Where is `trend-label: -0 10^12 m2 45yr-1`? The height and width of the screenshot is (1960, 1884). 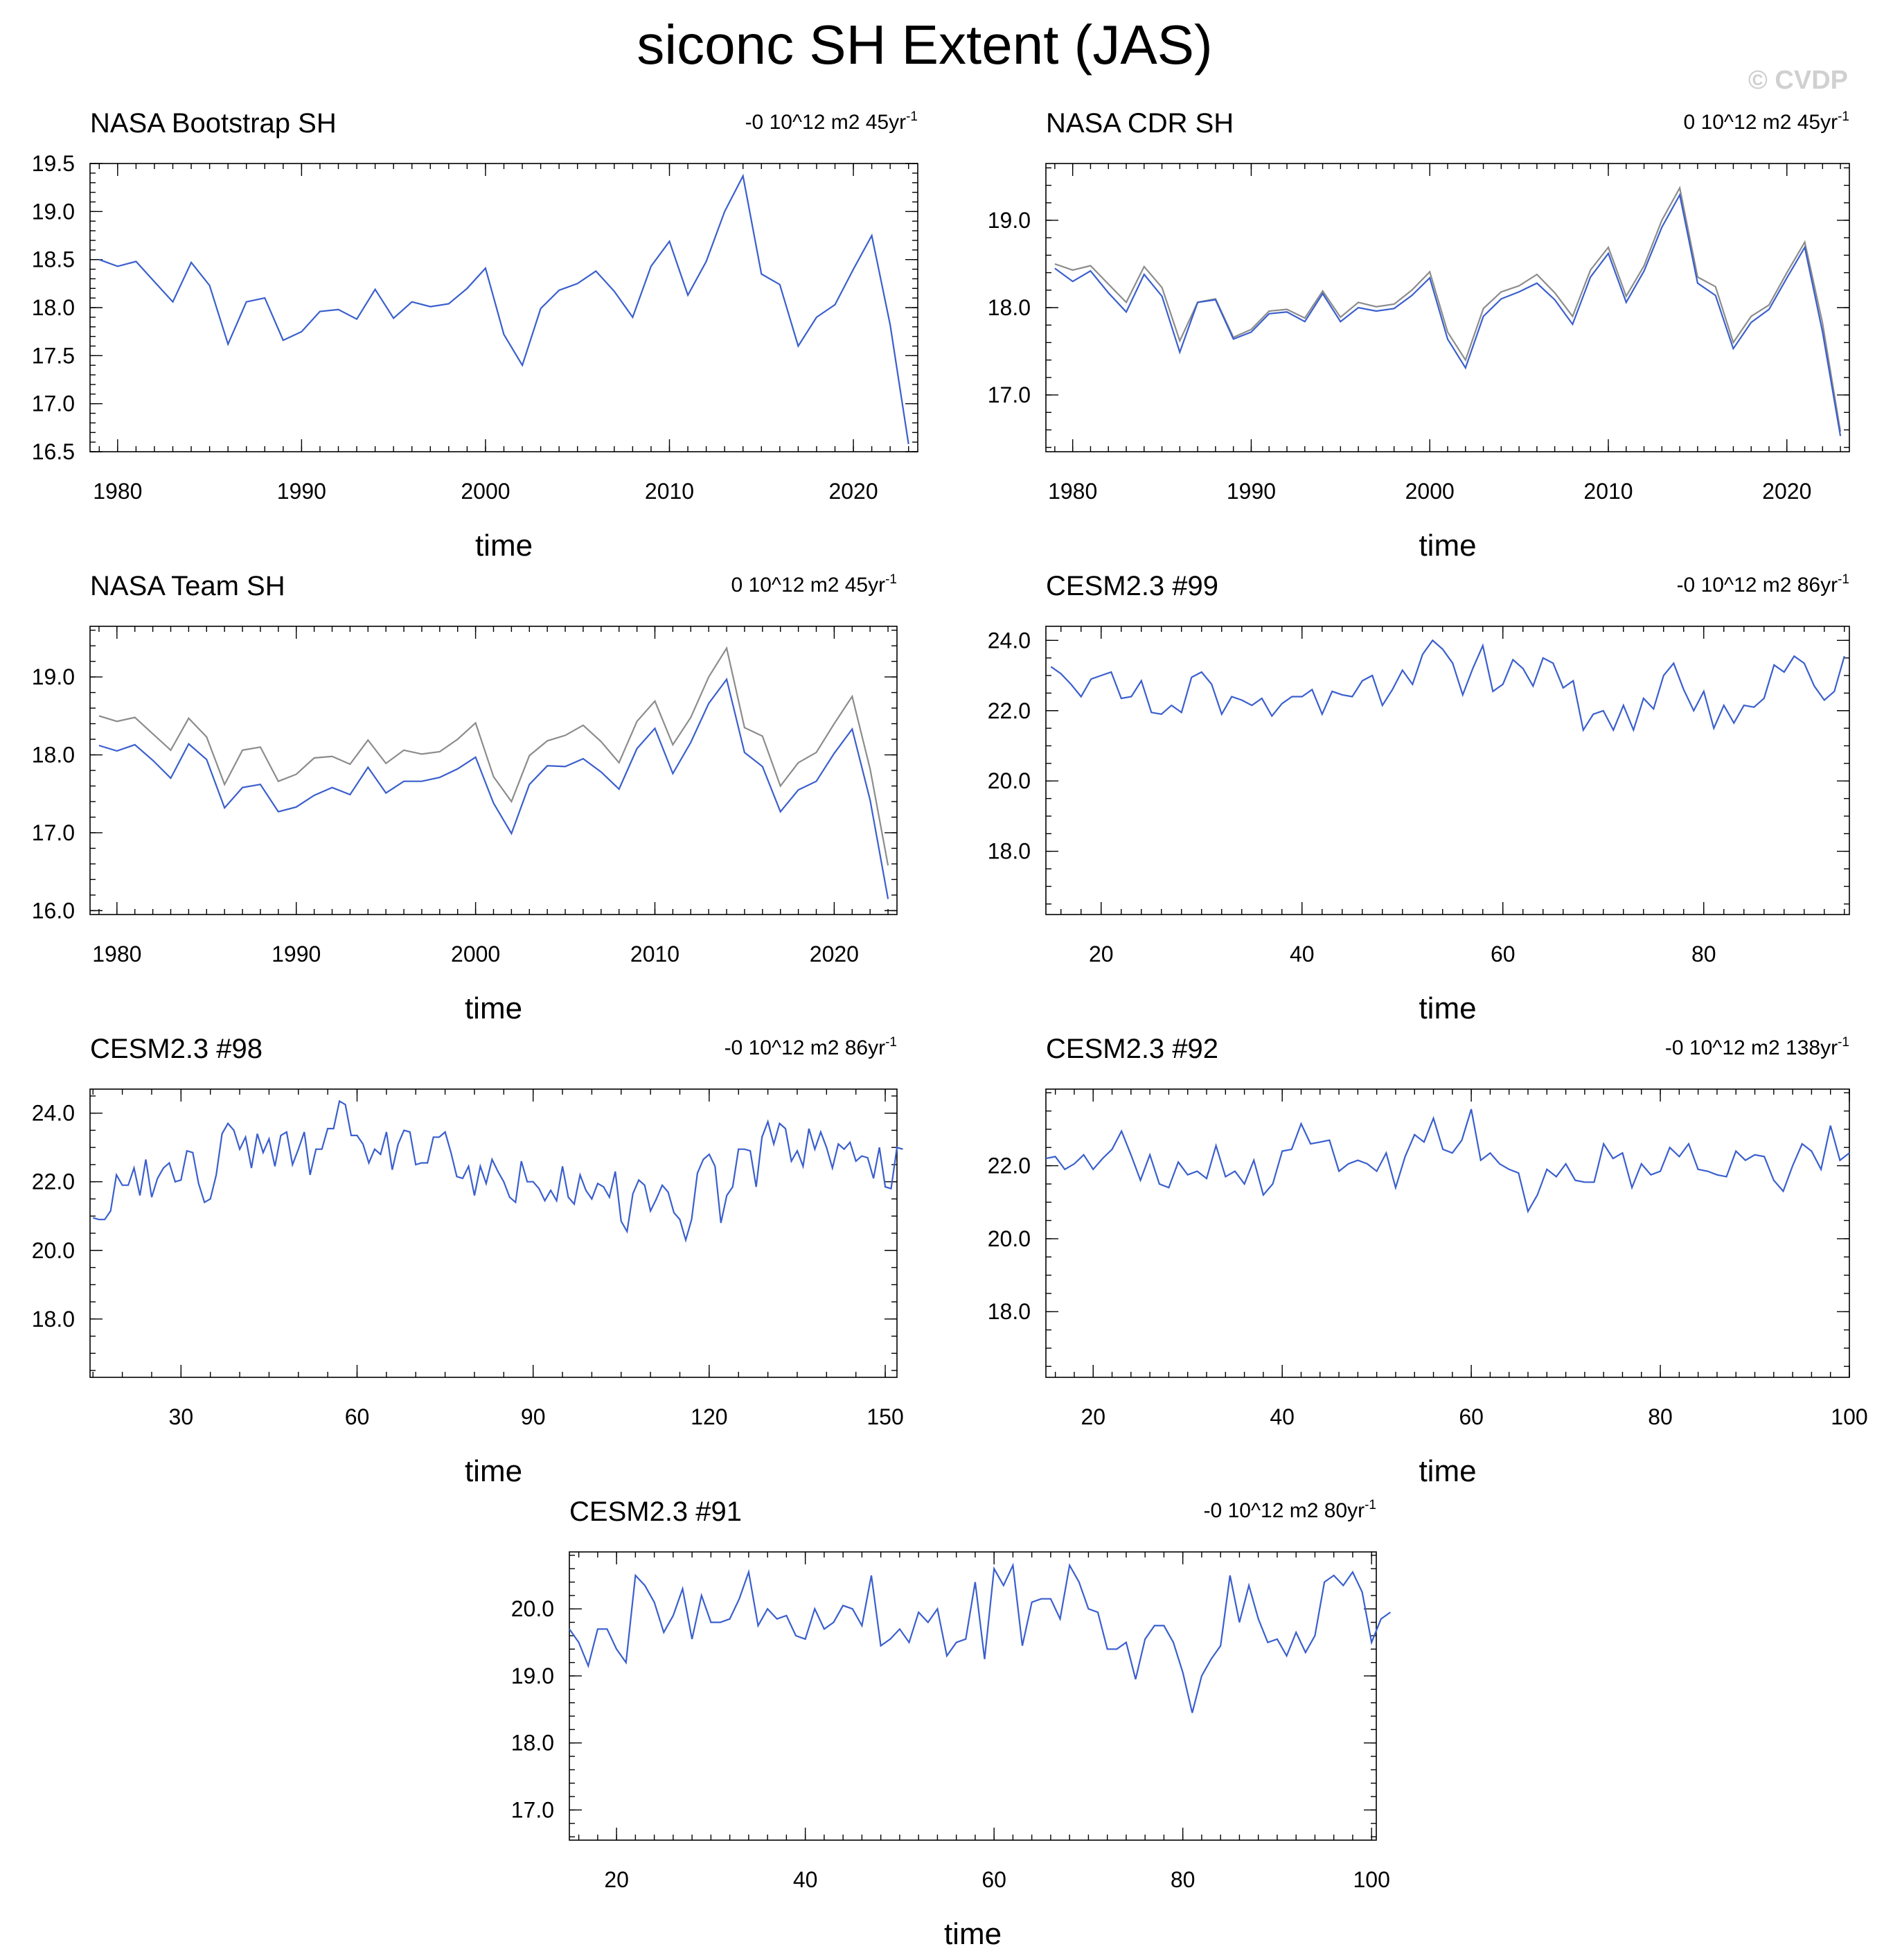
trend-label: -0 10^12 m2 45yr-1 is located at coordinates (831, 121).